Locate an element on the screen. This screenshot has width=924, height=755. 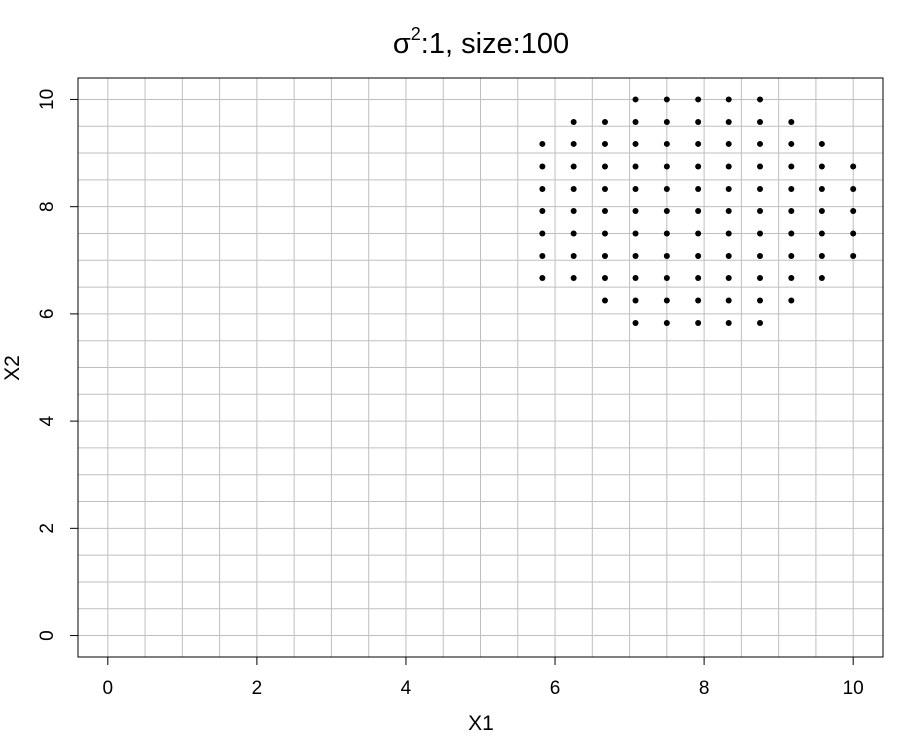
title-symbol: σ is located at coordinates (402, 44).